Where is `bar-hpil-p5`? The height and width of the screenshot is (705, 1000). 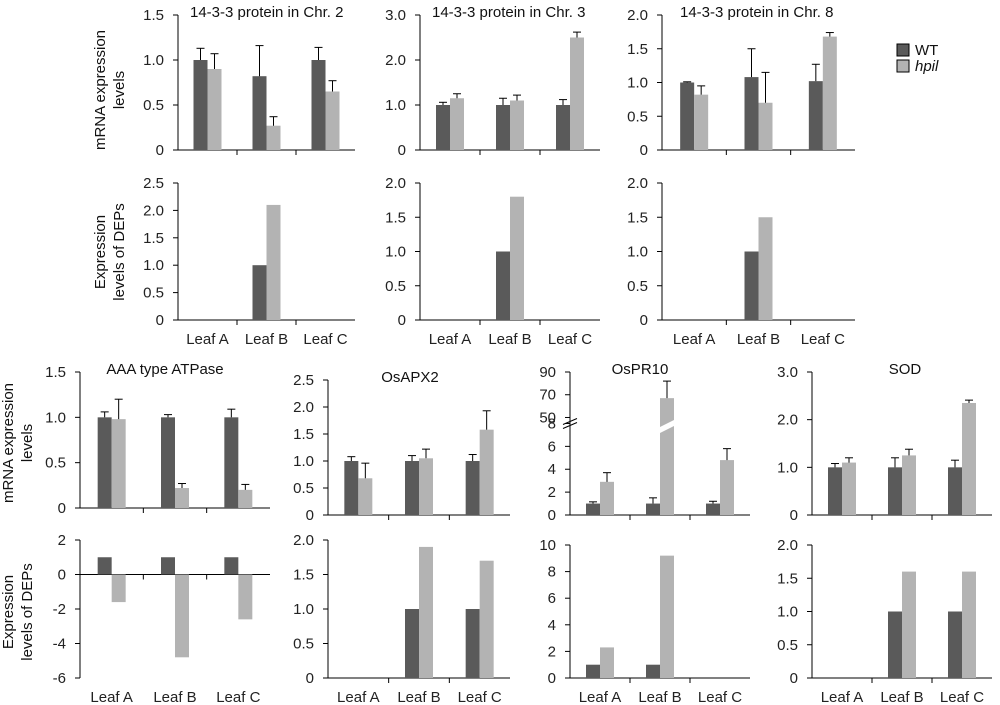
bar-hpil-p5 is located at coordinates (517, 258).